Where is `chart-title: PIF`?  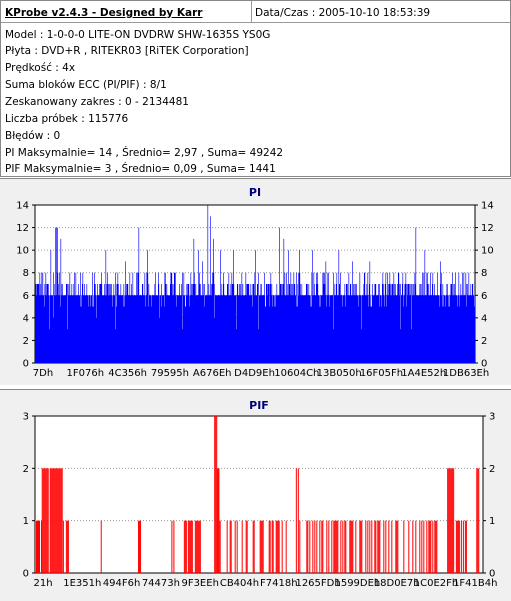 chart-title: PIF is located at coordinates (259, 405).